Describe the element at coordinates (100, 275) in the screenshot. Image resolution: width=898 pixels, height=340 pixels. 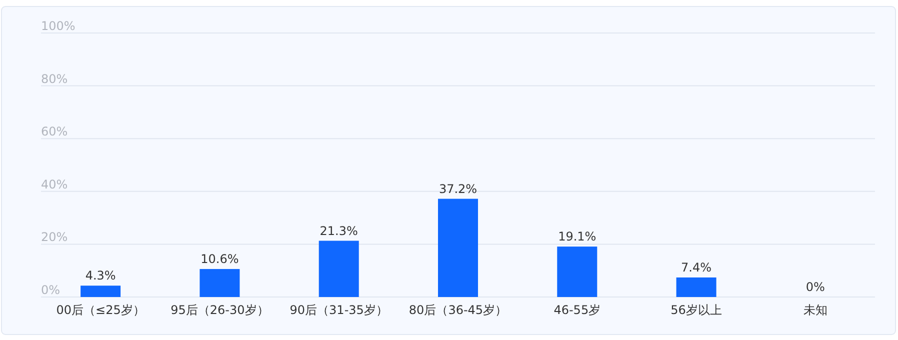
I see `data-label: 4.3%` at that location.